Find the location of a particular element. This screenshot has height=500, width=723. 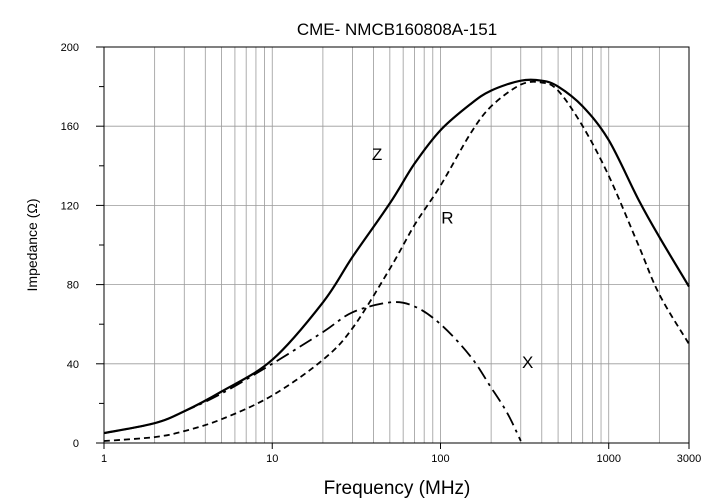

y-tick-label: 80 is located at coordinates (73, 286).